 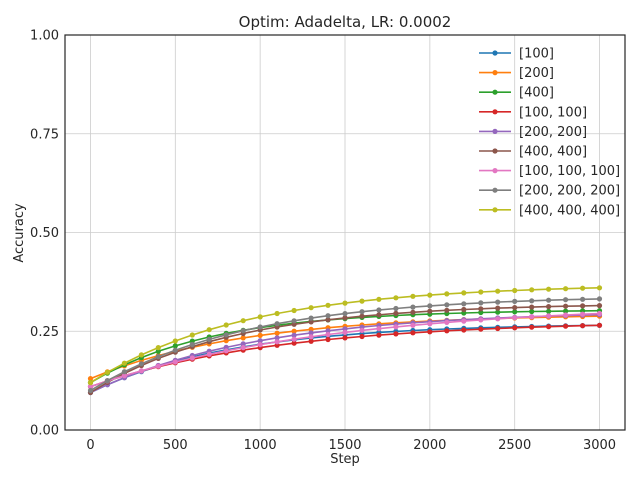 I want to click on legend-item: [400, 400], so click(x=533, y=152).